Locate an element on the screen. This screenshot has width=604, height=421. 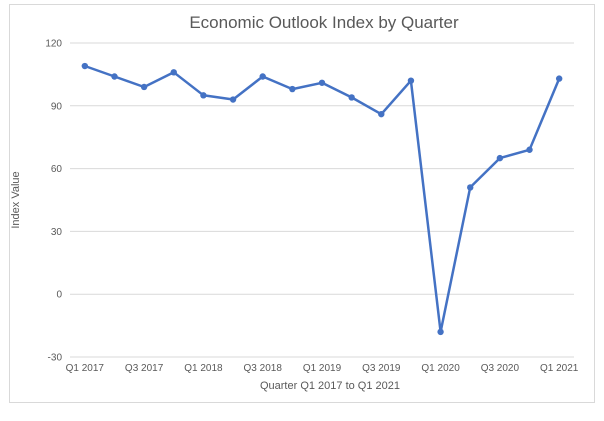
x-tick-label: Q3 2020 is located at coordinates (500, 368).